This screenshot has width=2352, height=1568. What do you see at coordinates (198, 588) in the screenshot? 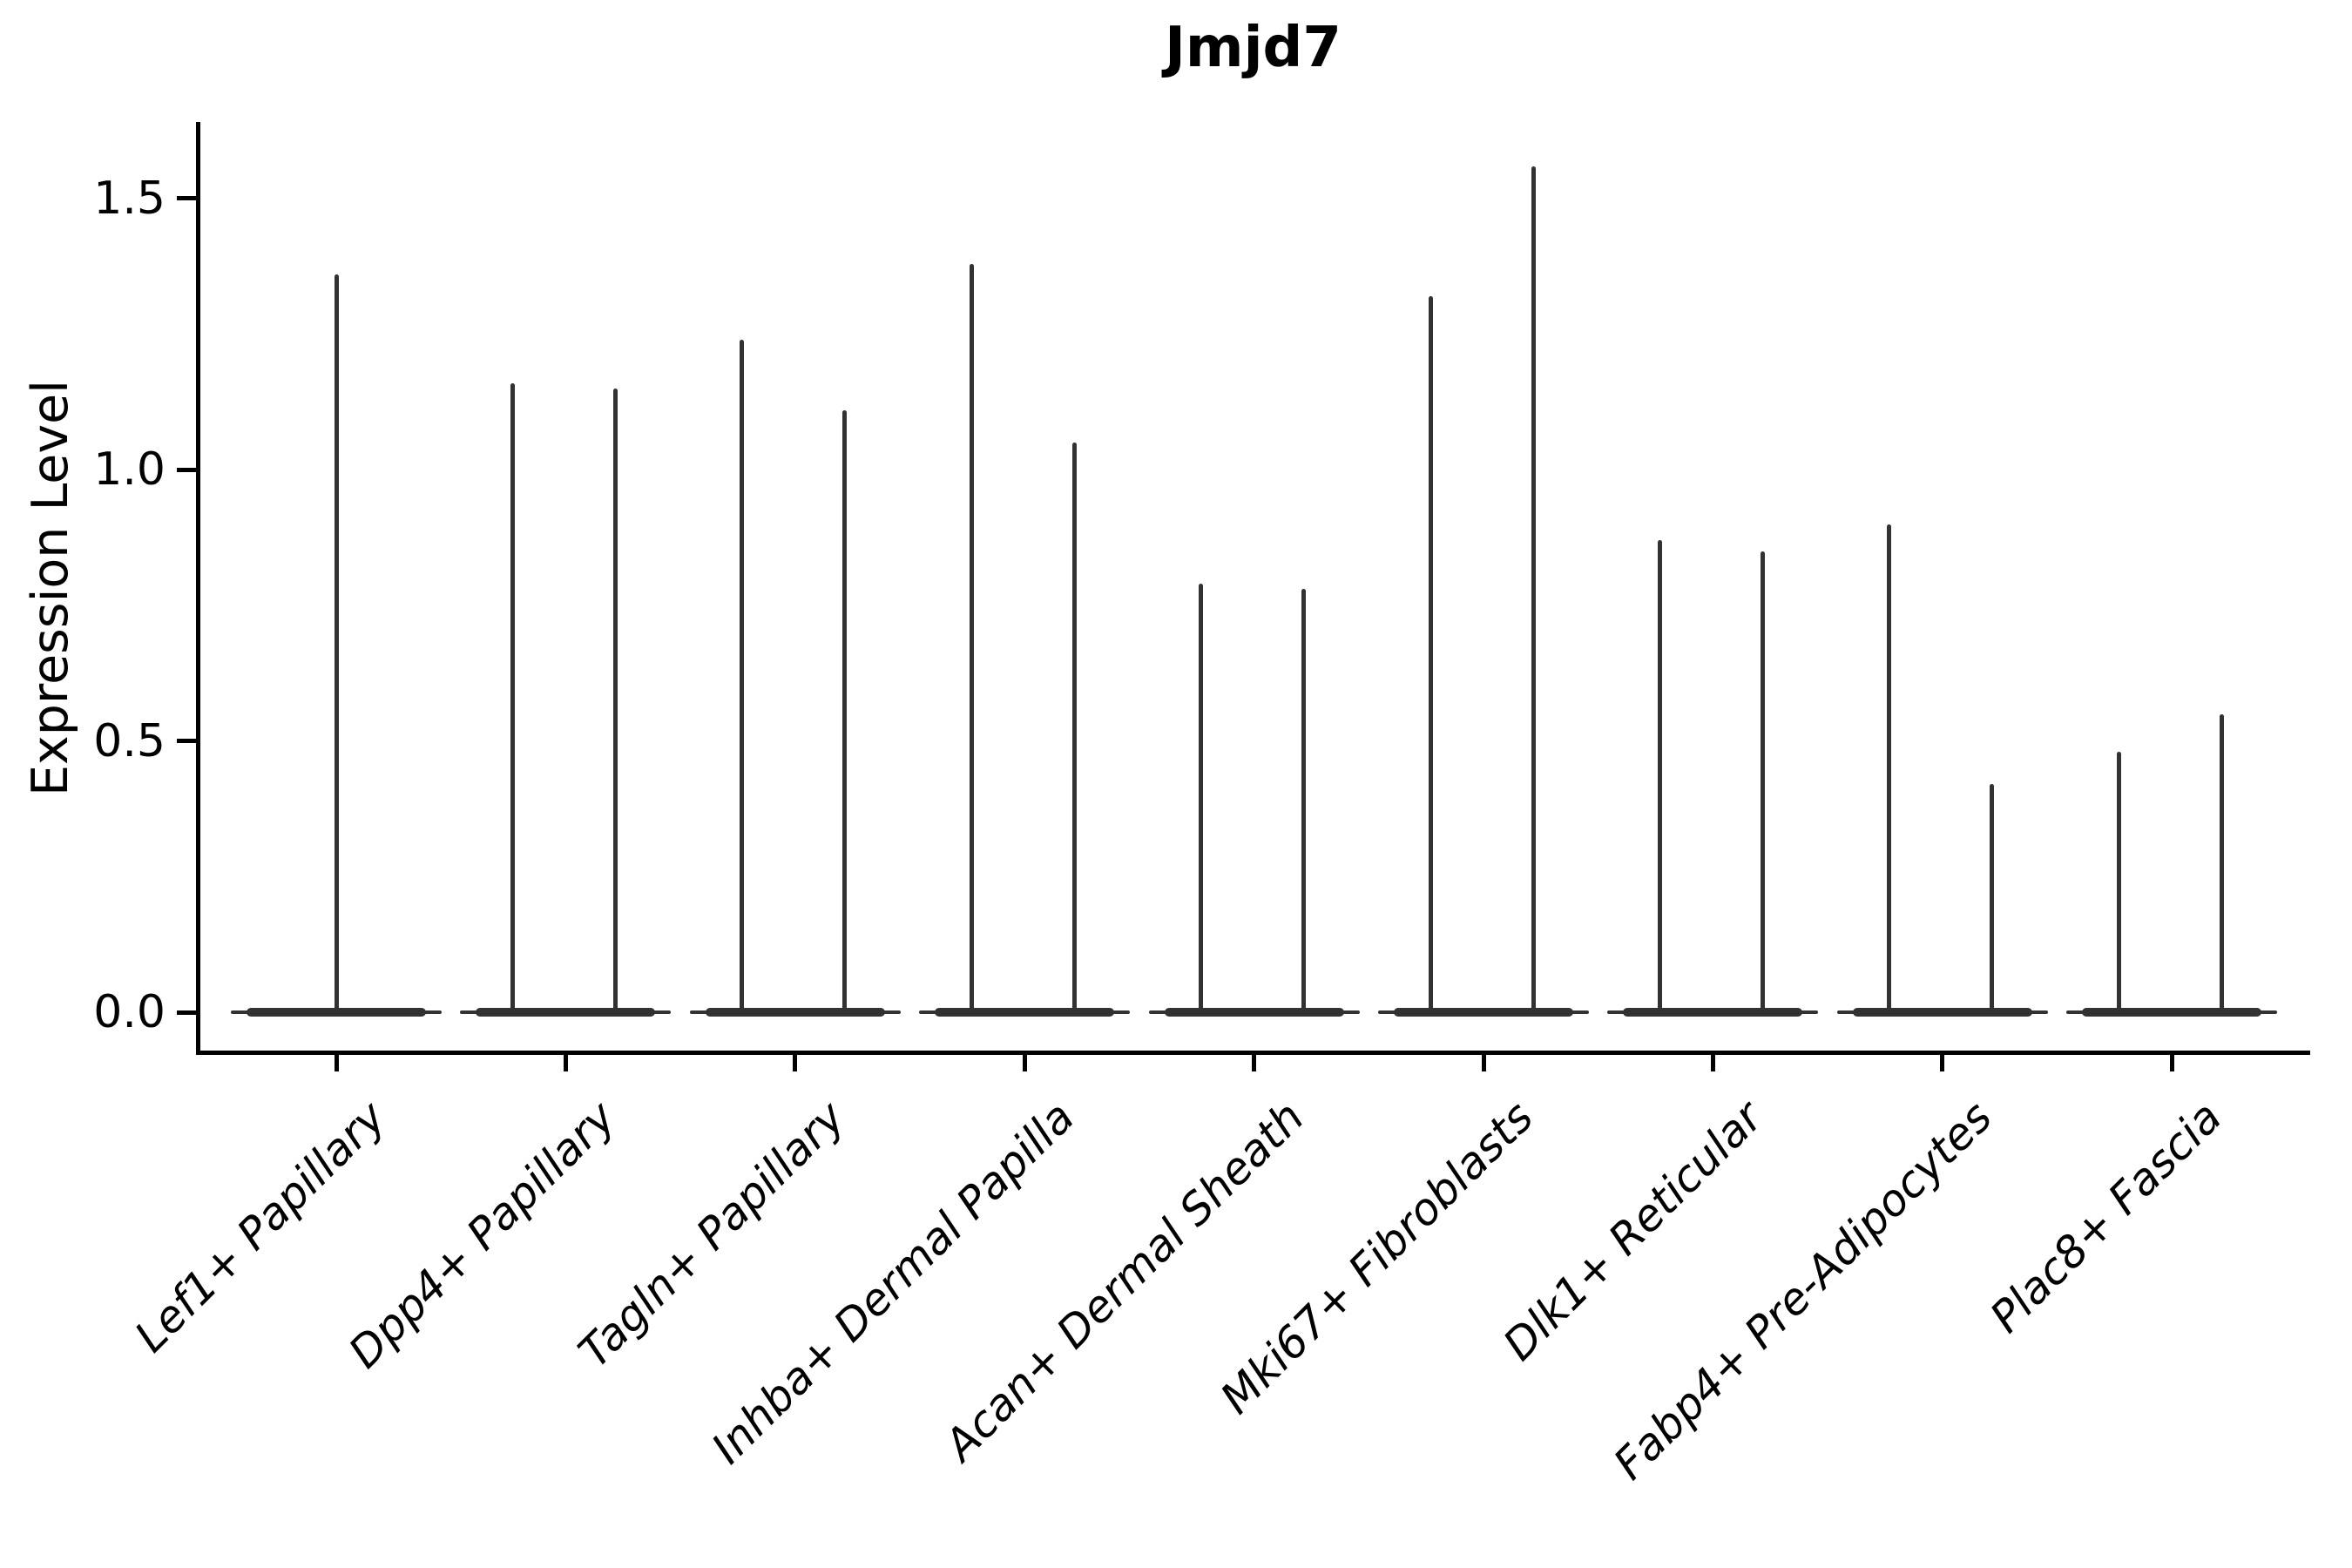
I see `y-axis-spine` at bounding box center [198, 588].